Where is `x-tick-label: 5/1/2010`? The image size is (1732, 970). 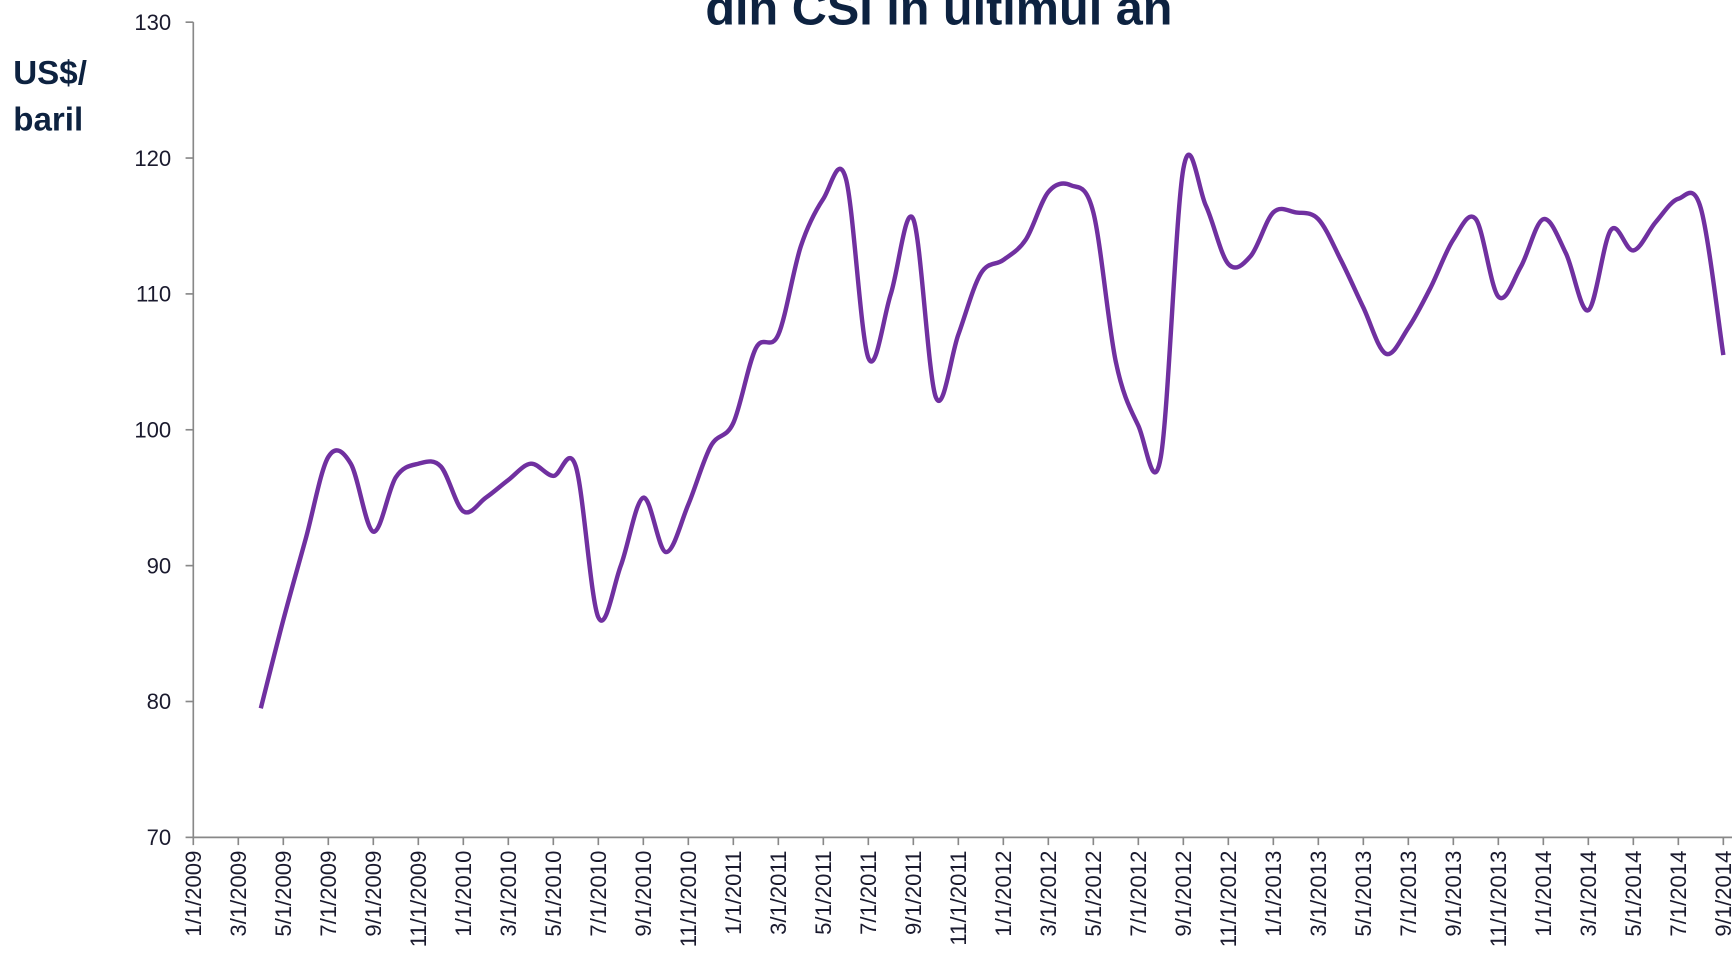 x-tick-label: 5/1/2010 is located at coordinates (553, 894).